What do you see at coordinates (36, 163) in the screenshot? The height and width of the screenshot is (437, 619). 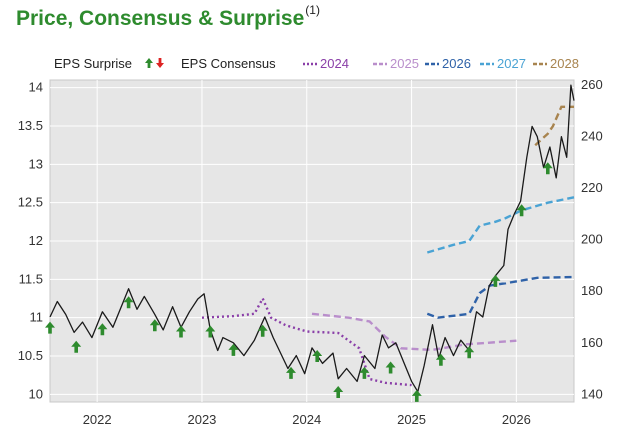 I see `left-axis-tick-label: 13` at bounding box center [36, 163].